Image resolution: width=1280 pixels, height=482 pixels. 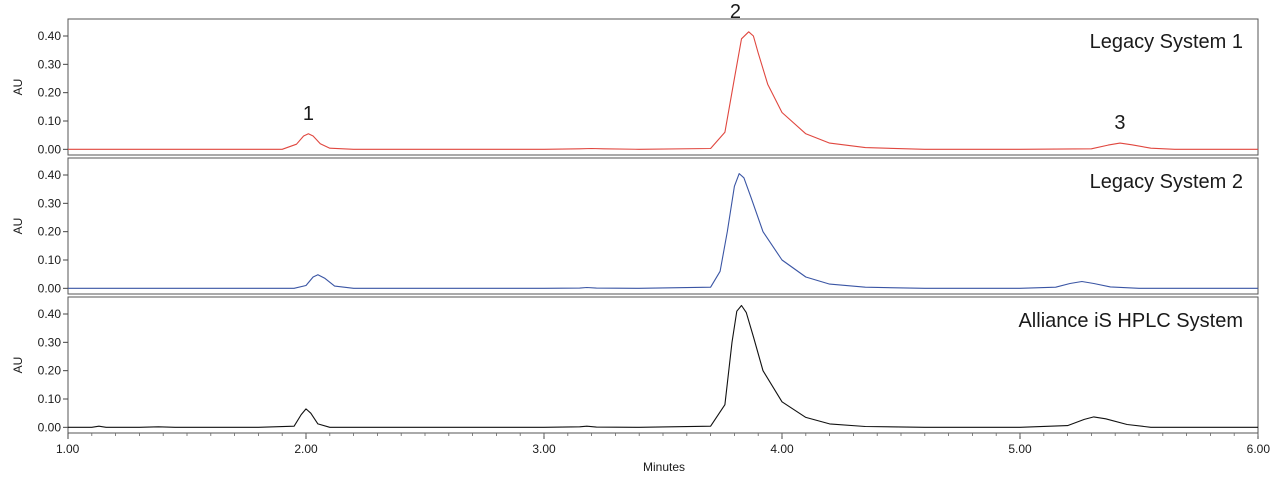 I want to click on x-tick-label: 3.00, so click(x=544, y=449).